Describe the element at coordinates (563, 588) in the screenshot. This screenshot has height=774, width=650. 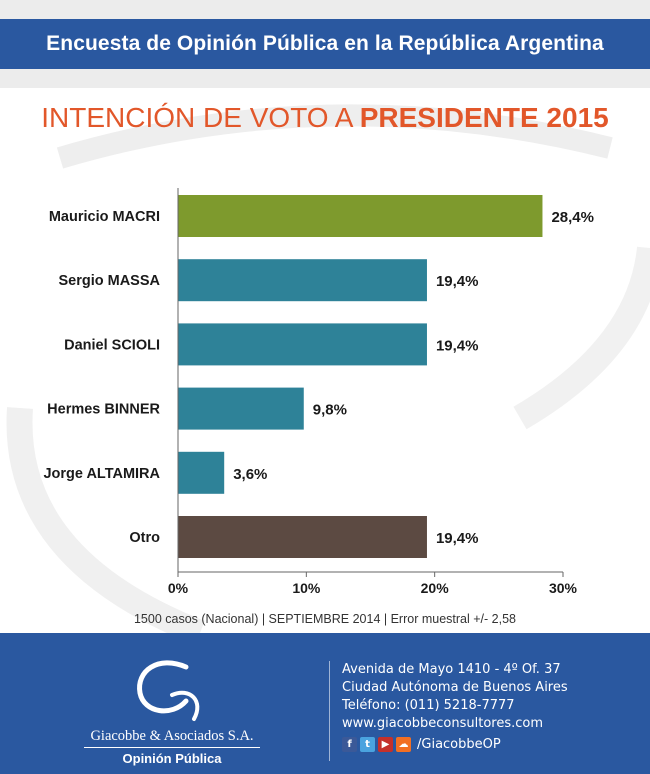
I see `x-tick-label: 30%` at that location.